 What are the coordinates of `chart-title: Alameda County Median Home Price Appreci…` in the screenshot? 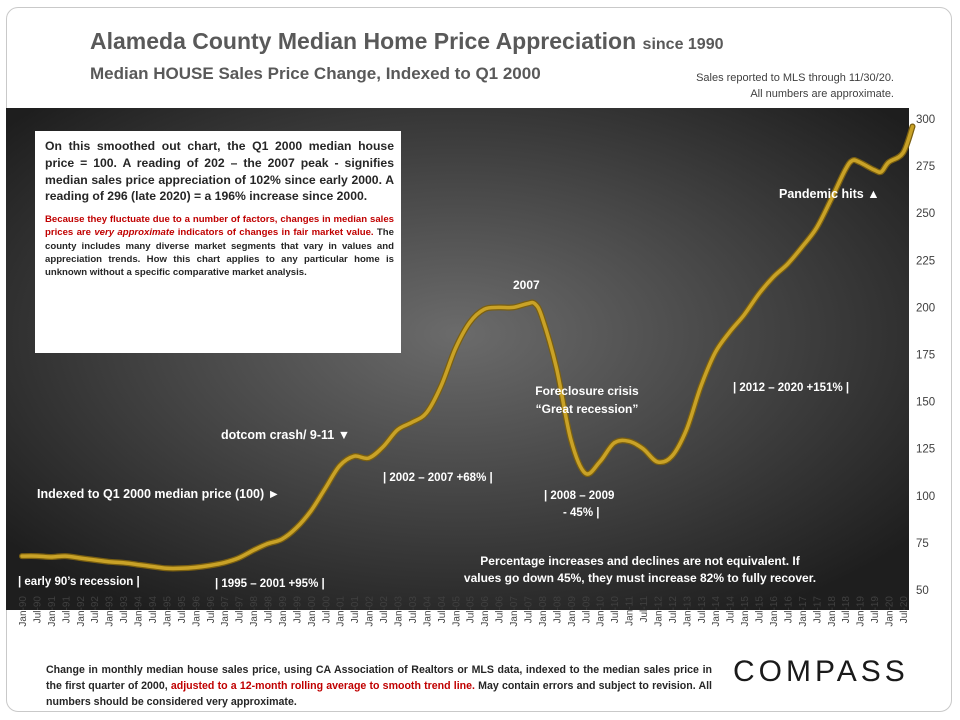 It's located at (407, 41).